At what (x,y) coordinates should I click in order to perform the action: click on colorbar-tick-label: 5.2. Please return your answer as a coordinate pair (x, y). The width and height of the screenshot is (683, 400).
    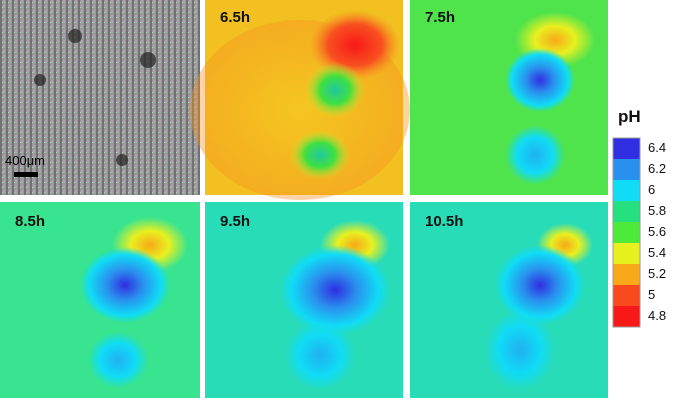
    Looking at the image, I should click on (657, 273).